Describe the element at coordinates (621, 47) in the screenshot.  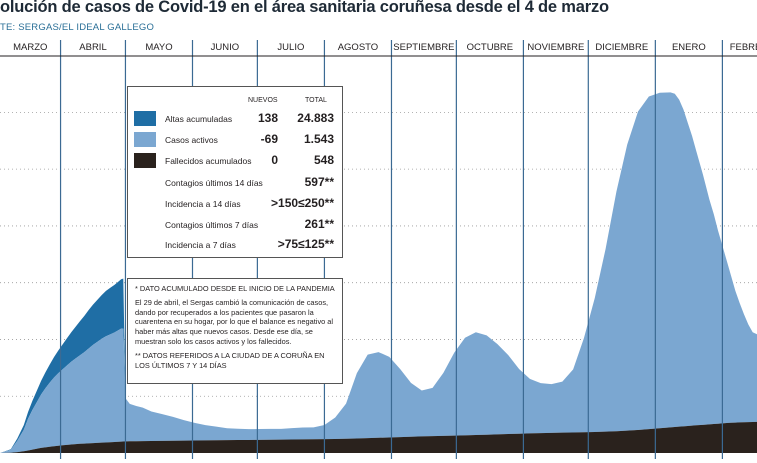
I see `month-label: DICIEMBRE` at that location.